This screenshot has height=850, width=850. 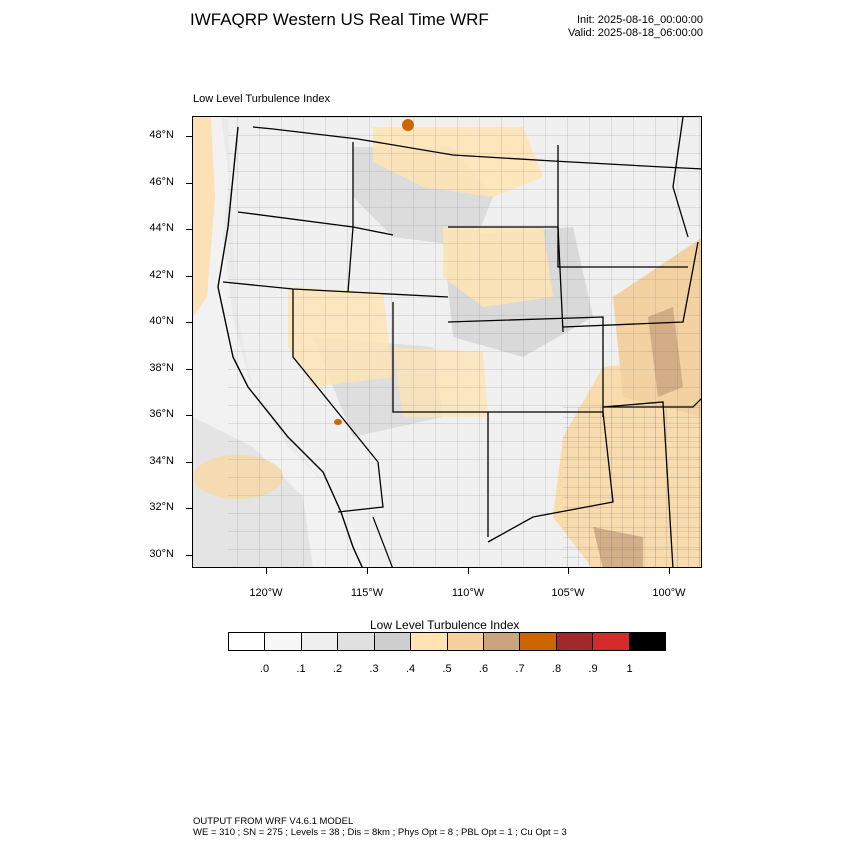 I want to click on lon-label-115: 115°W, so click(x=367, y=593).